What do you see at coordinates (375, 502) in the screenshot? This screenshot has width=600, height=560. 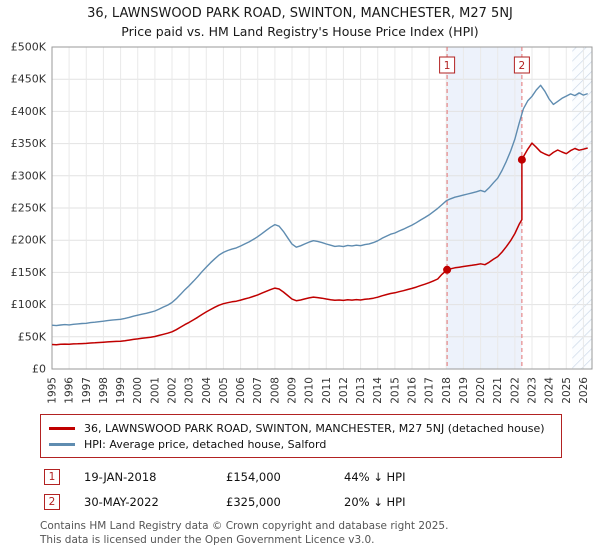 I see `sale-2-hpi-delta: 20% ↓ HPI` at bounding box center [375, 502].